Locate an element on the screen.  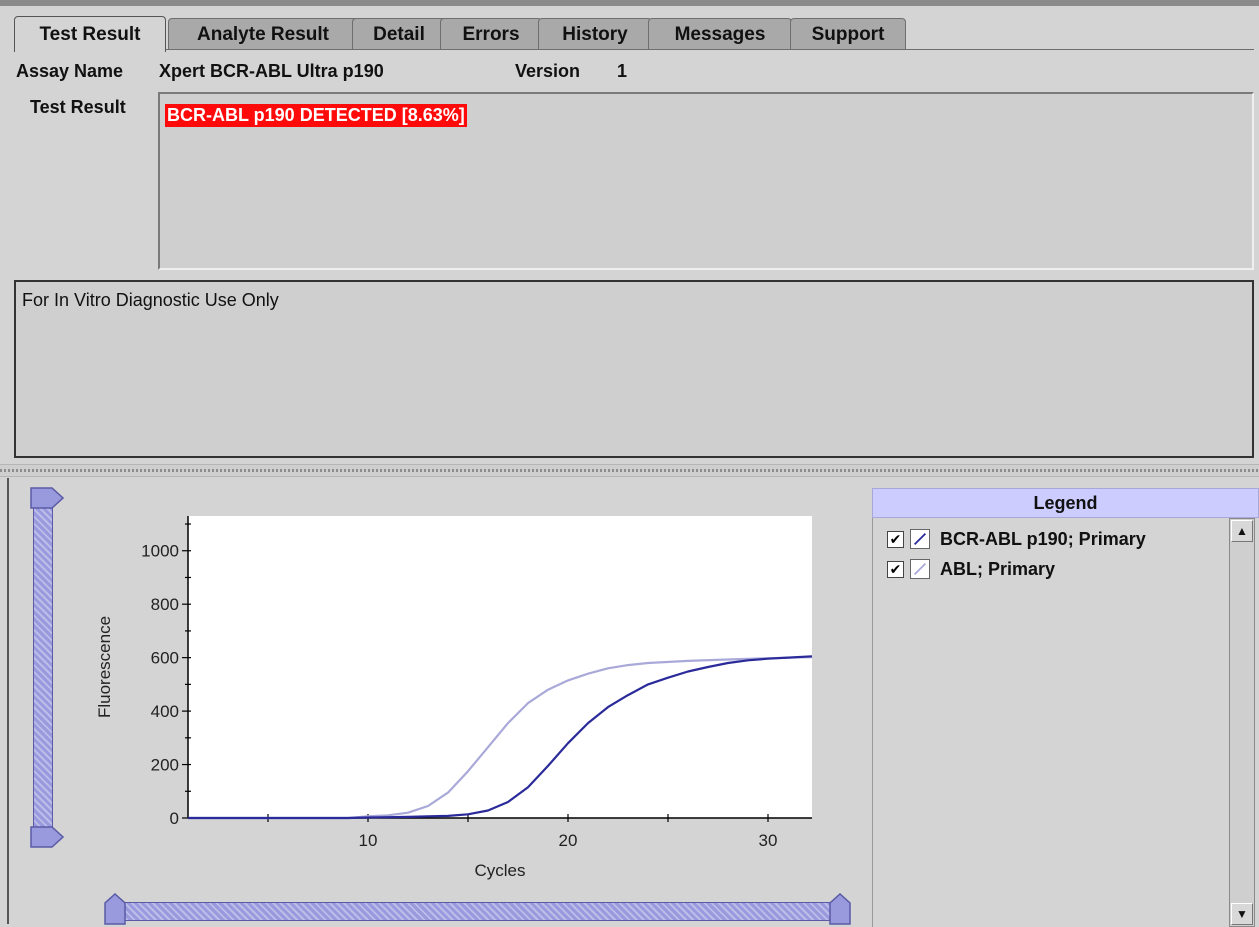
legend-item-bcr-abl: ✔ BCR-ABL p190; Primary is located at coordinates (1016, 539).